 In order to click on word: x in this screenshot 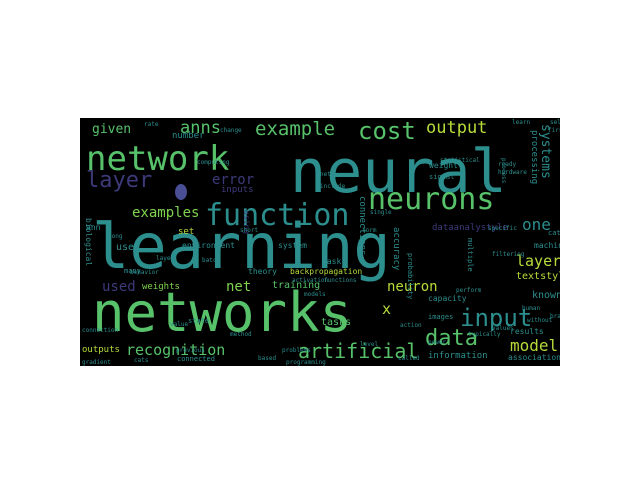, I will do `click(387, 309)`.